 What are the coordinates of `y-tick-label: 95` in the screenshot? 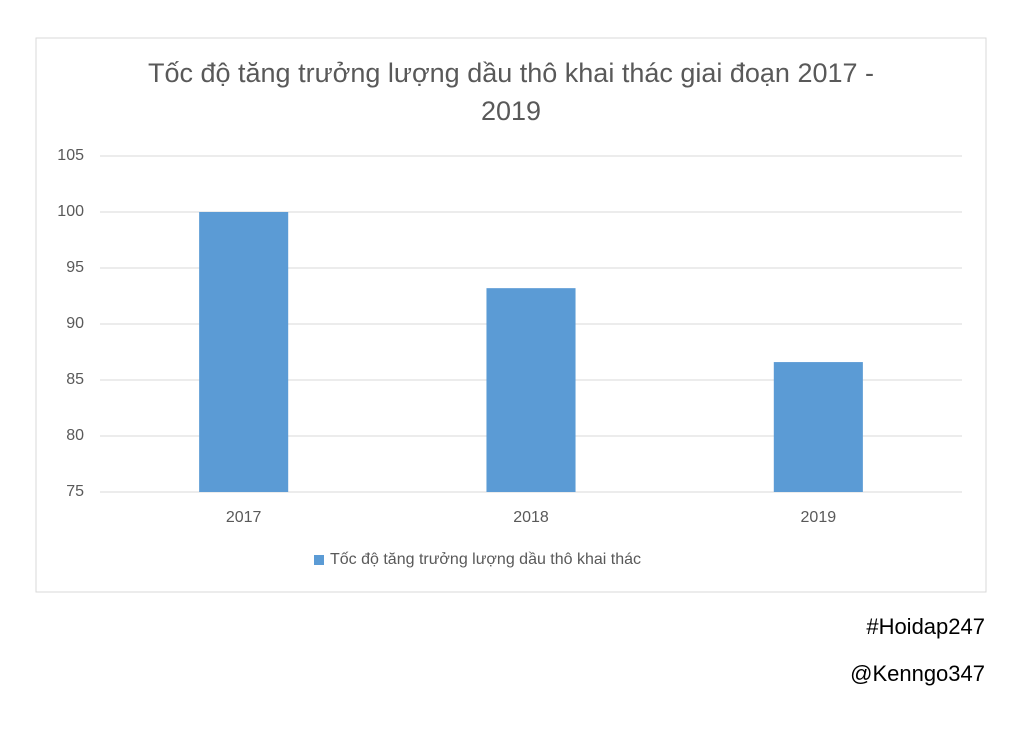 It's located at (75, 267).